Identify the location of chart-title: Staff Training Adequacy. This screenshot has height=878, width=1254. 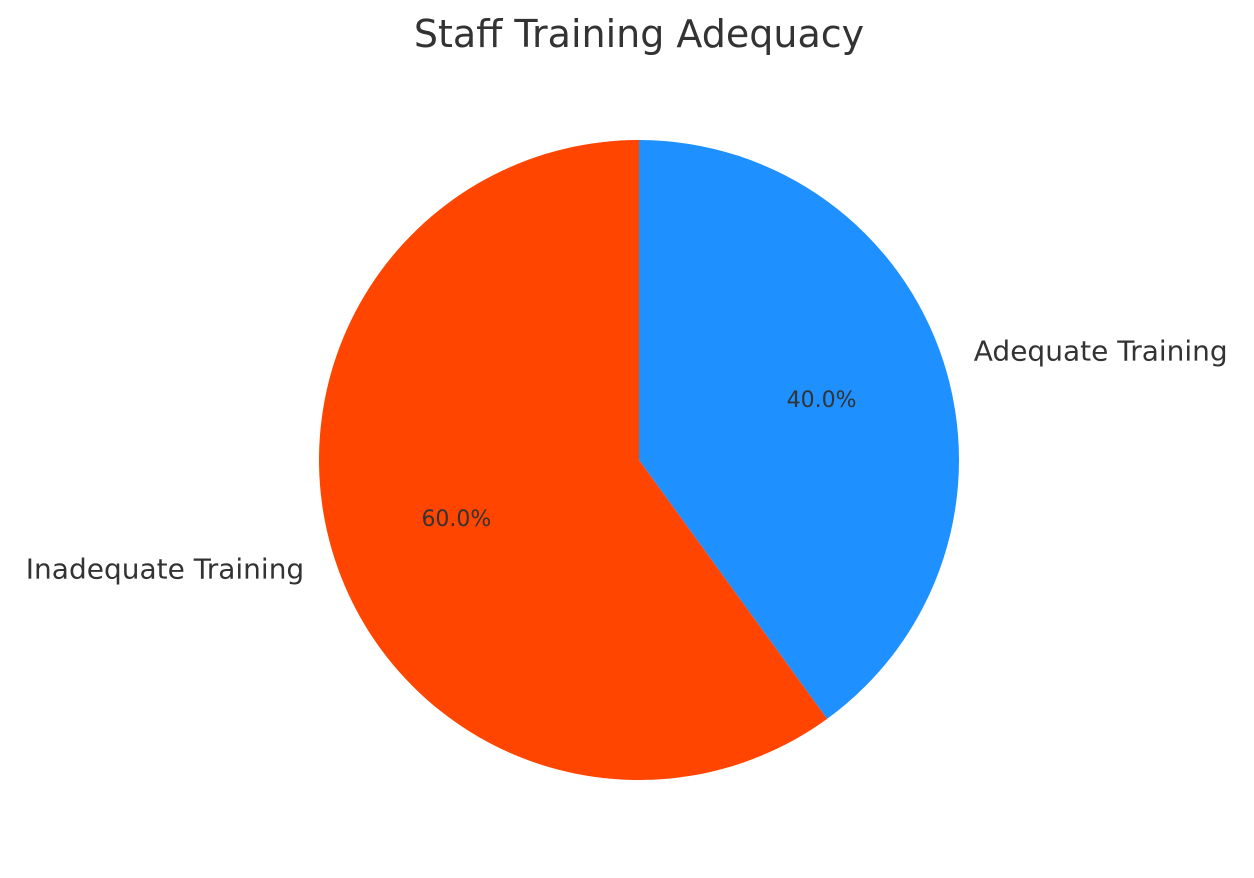
(639, 34).